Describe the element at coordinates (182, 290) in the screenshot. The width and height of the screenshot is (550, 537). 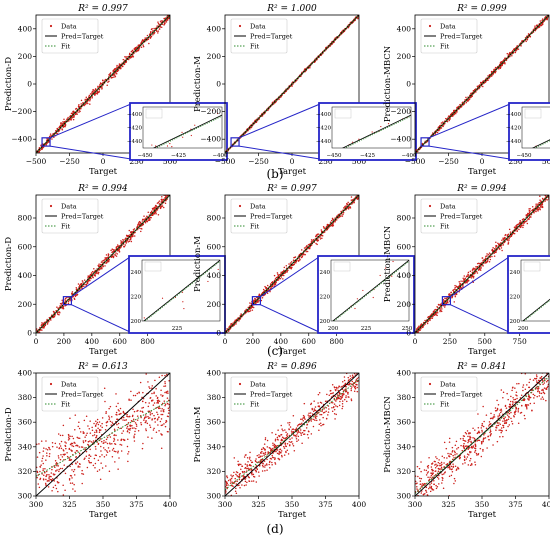
I see `inset-fit-line` at that location.